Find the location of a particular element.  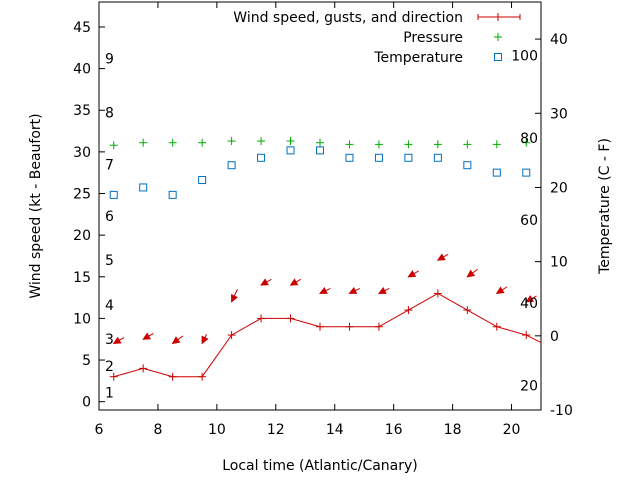

pressure-series is located at coordinates (320, 143).